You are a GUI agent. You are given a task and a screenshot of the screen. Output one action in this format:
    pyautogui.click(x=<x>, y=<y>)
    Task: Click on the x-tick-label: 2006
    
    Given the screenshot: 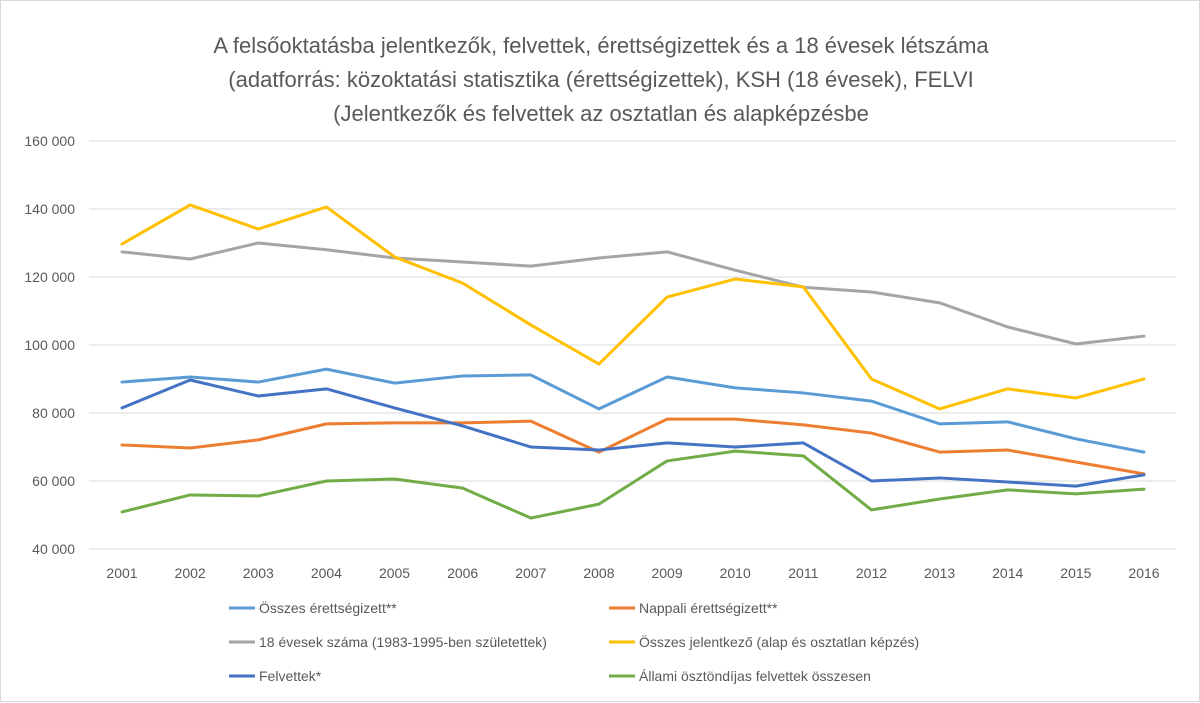 What is the action you would take?
    pyautogui.click(x=462, y=573)
    